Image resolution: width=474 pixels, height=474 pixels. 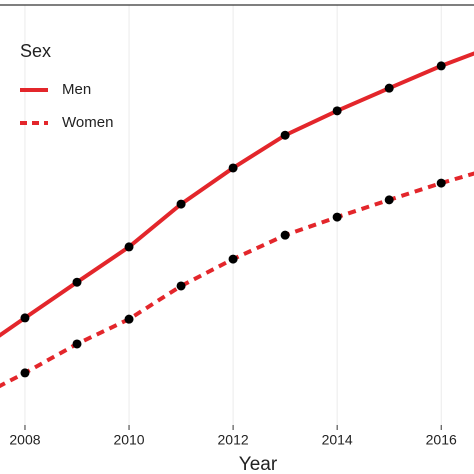 I want to click on legend-label: Women, so click(x=87, y=122).